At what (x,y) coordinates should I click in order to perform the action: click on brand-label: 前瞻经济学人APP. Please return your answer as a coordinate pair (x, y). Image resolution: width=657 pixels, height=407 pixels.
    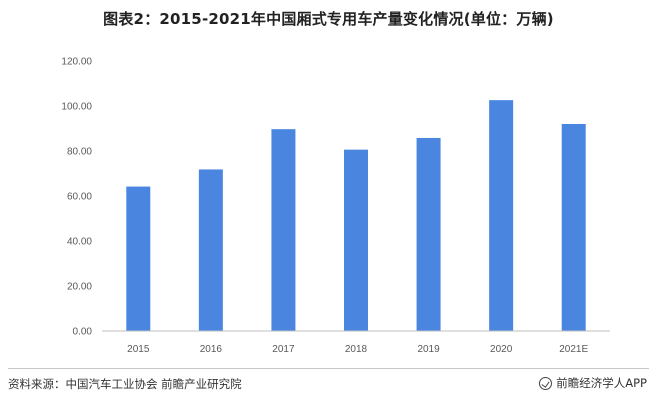
    Looking at the image, I should click on (601, 383).